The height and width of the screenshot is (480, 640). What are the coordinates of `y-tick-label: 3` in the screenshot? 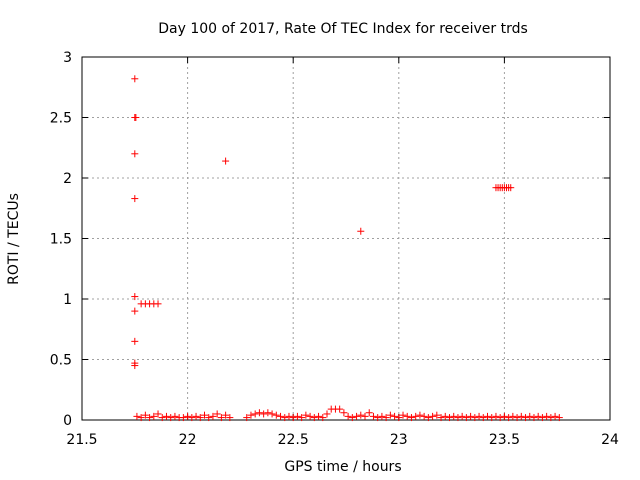 It's located at (67, 58).